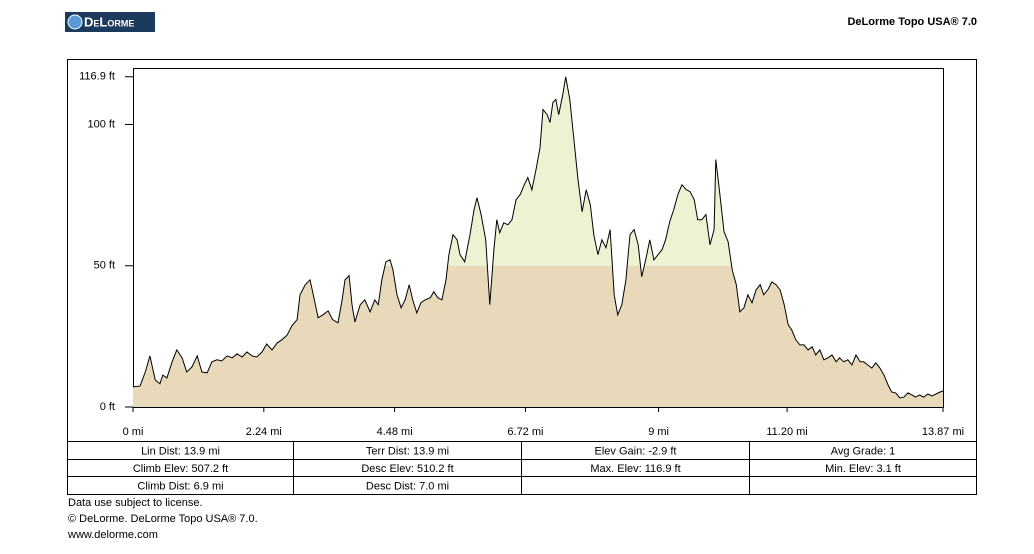  Describe the element at coordinates (863, 469) in the screenshot. I see `stats-text: Min. Elev: 3.1 ft` at that location.